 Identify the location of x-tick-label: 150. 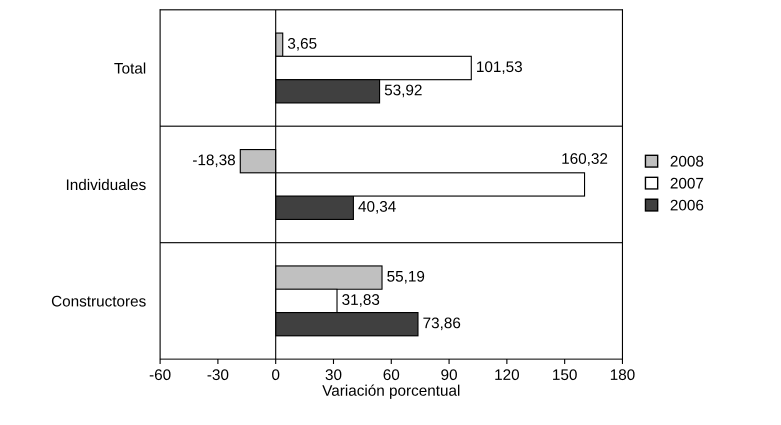
(565, 374).